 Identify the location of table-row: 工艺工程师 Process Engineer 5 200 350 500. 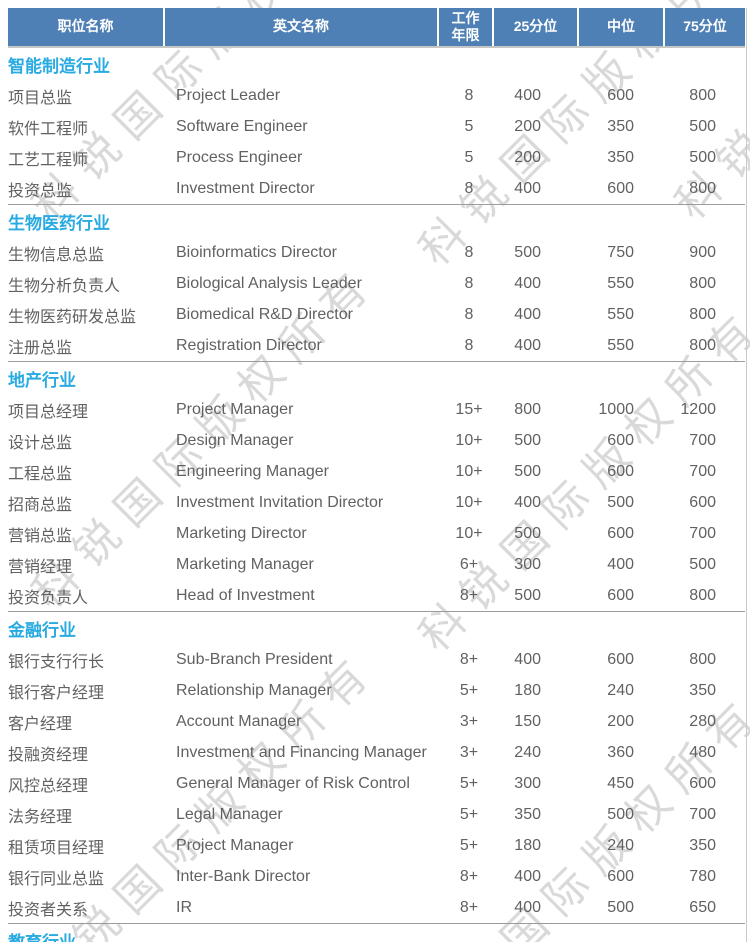
(376, 157).